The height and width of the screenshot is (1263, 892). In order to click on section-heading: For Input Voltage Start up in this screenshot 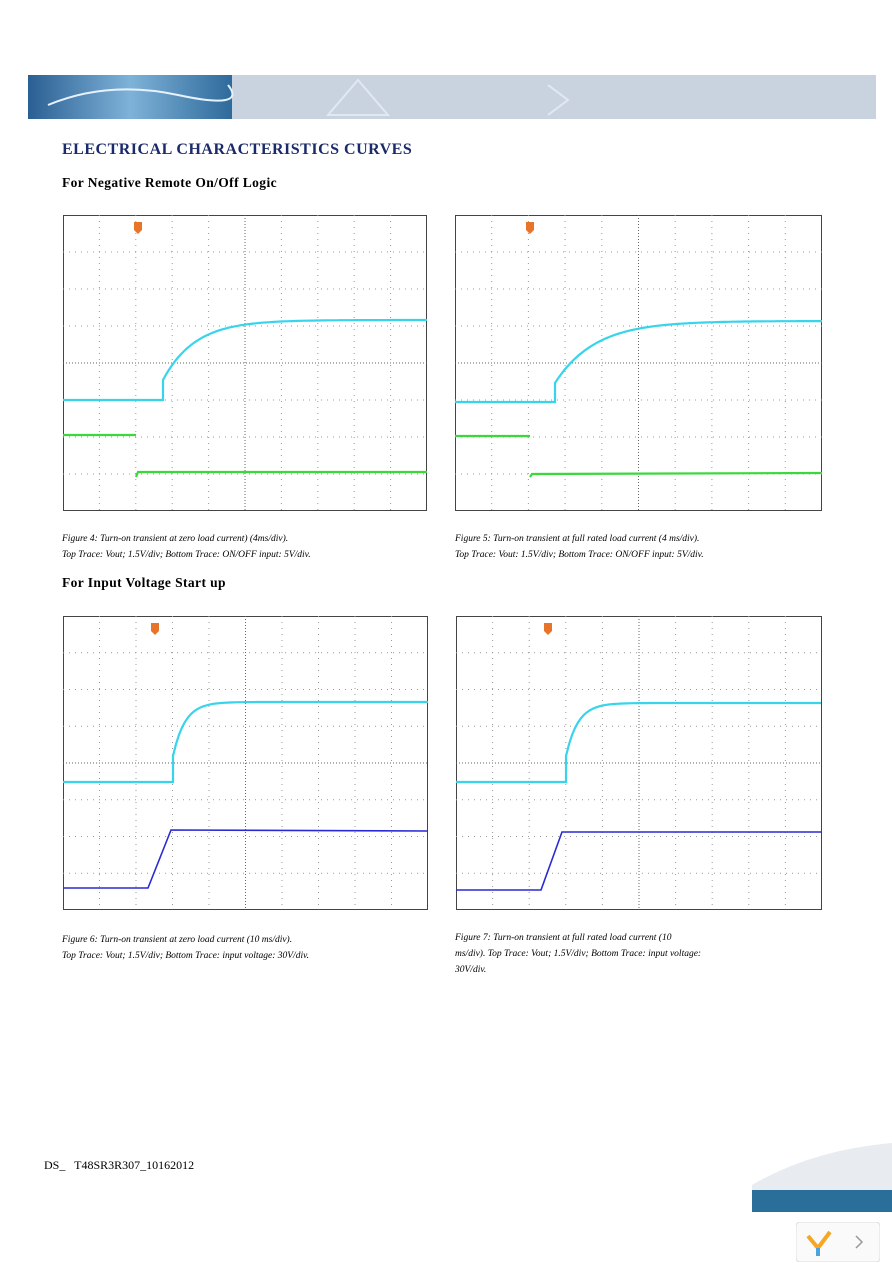, I will do `click(144, 582)`.